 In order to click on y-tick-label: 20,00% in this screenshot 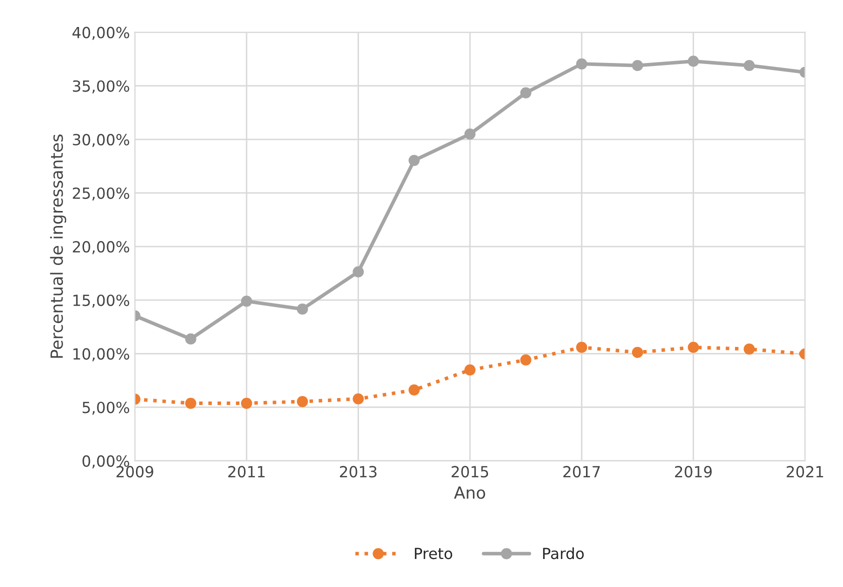, I will do `click(101, 247)`.